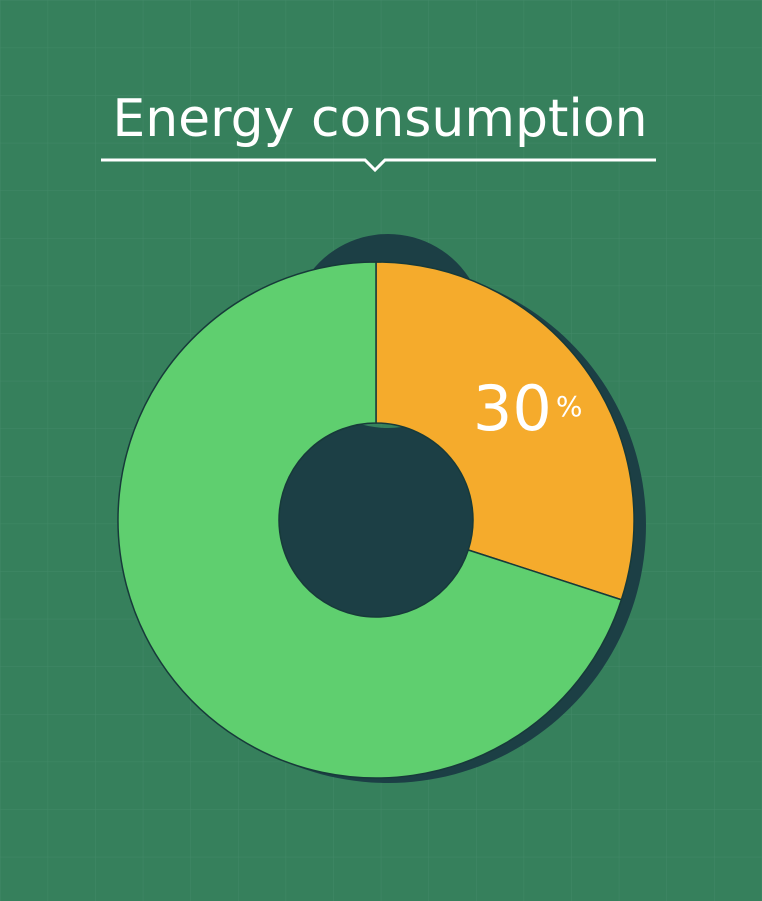 The image size is (762, 901). What do you see at coordinates (378, 165) in the screenshot?
I see `title-underline` at bounding box center [378, 165].